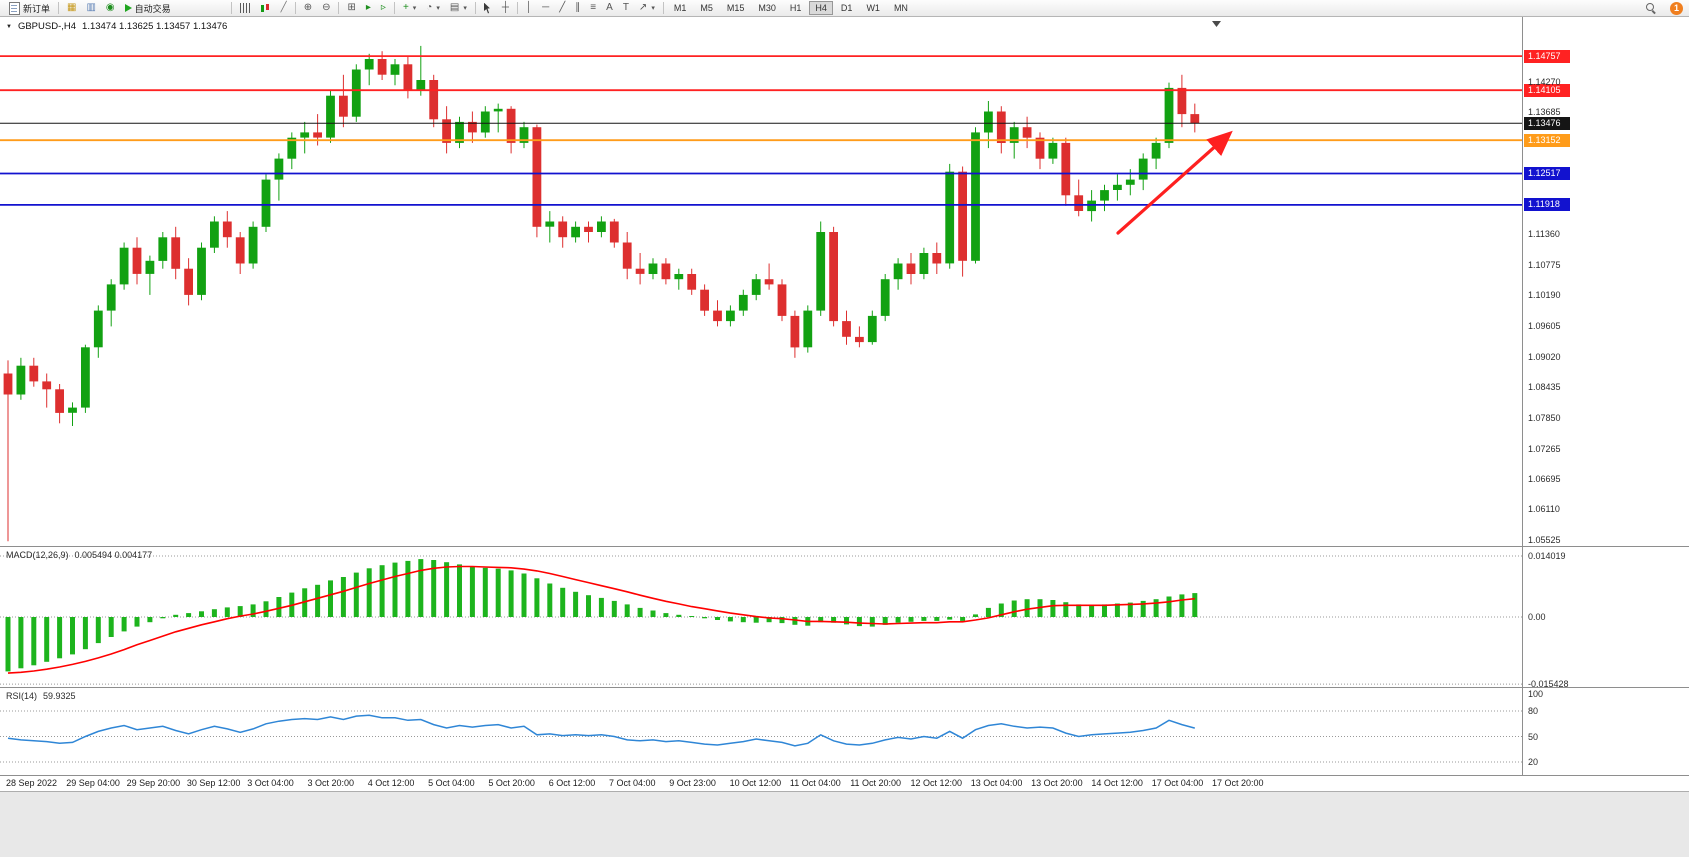 This screenshot has height=857, width=1689. What do you see at coordinates (1663, 8) in the screenshot?
I see `toolbar-right-group: 1` at bounding box center [1663, 8].